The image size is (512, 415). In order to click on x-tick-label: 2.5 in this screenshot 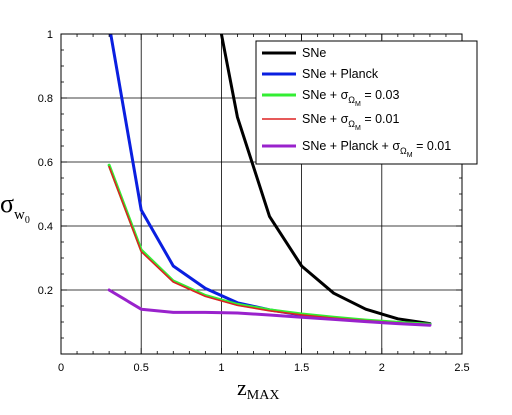, I will do `click(461, 368)`.